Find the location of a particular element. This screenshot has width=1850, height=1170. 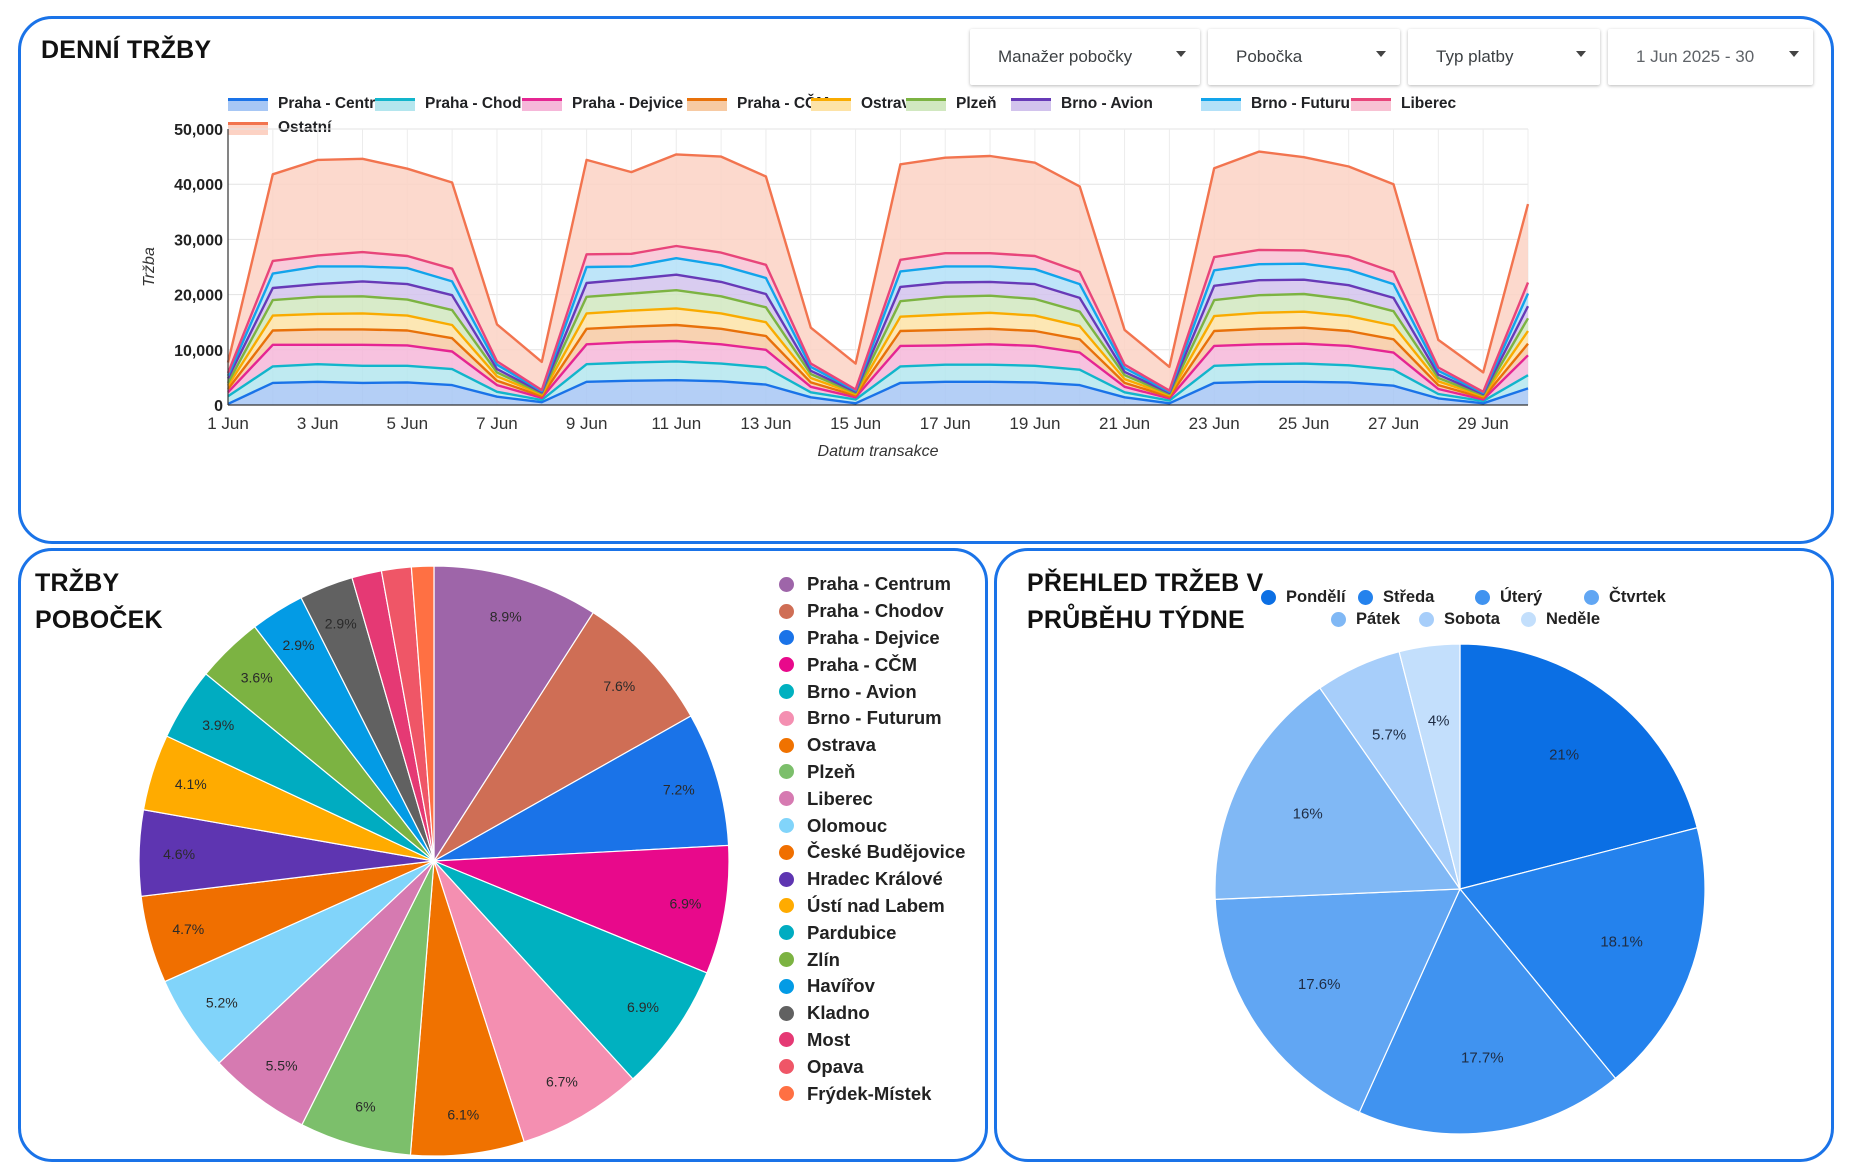

slice-percent-label: 7.2% is located at coordinates (679, 790).